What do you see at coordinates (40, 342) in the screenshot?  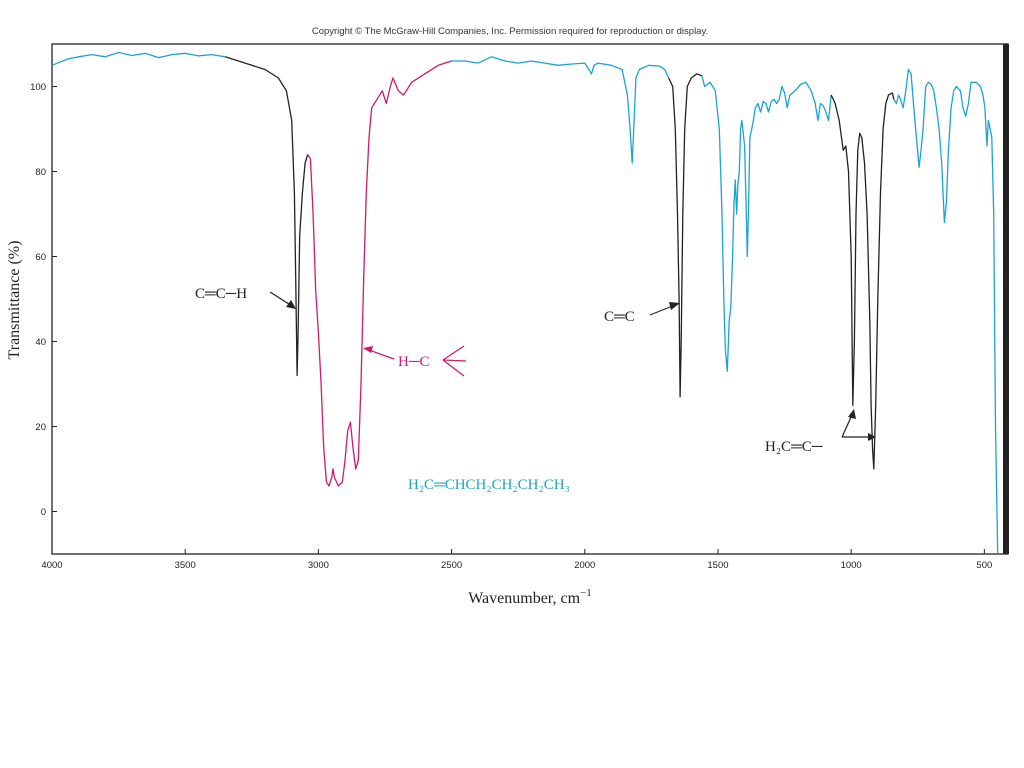 I see `y-tick-label: 40` at bounding box center [40, 342].